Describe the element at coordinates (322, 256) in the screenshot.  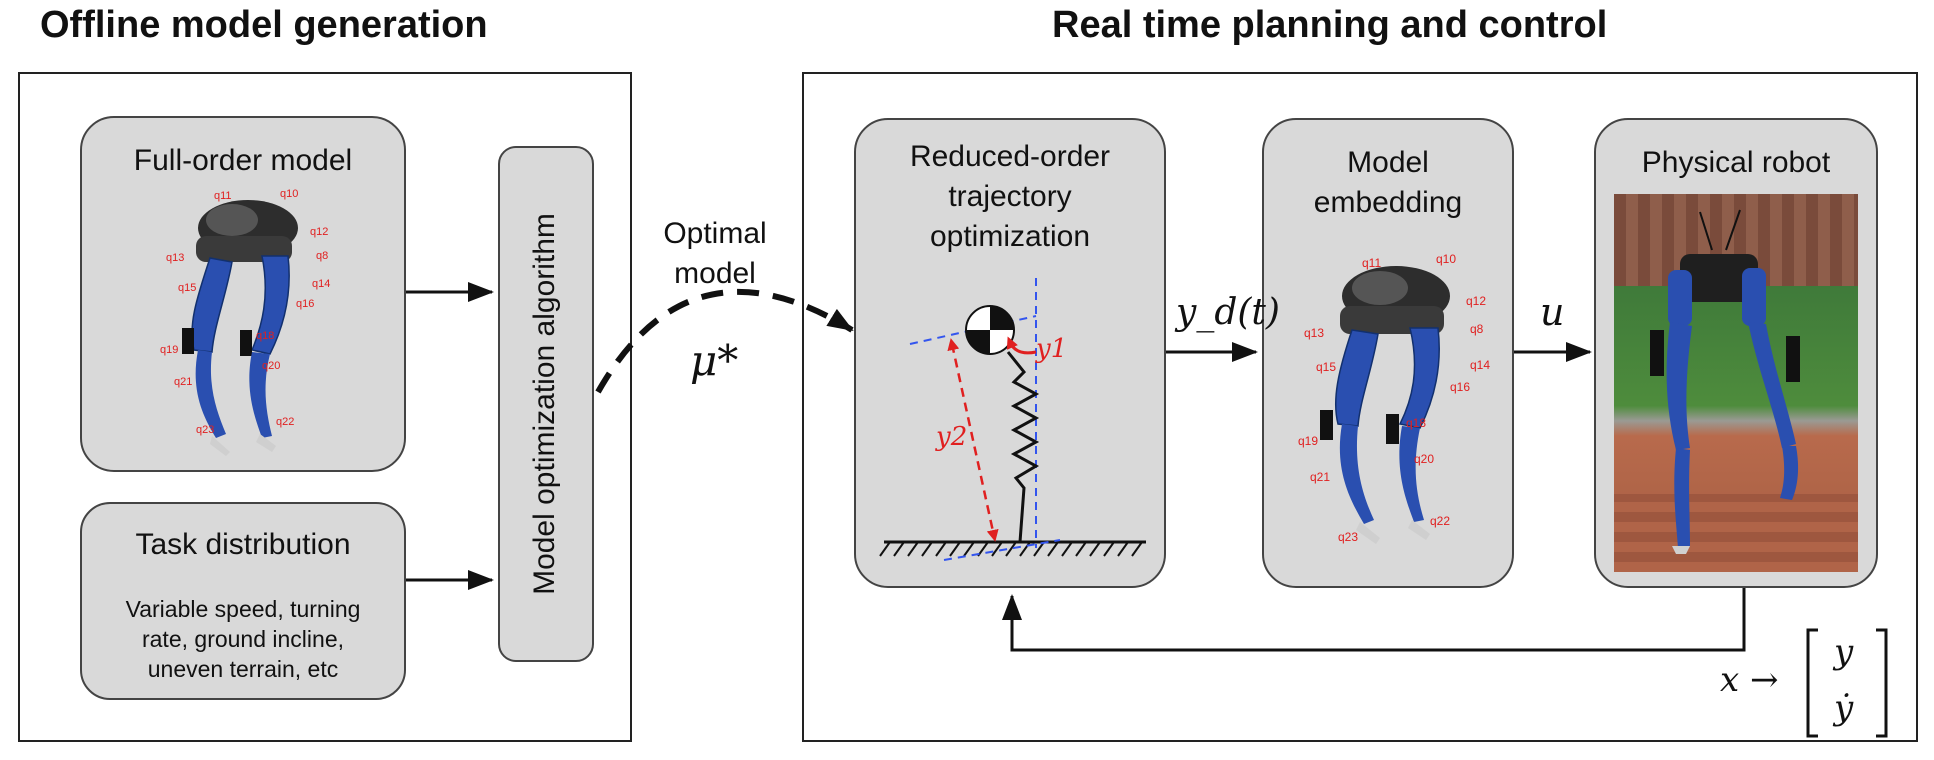
I see `joint-label-full-q8: q8` at that location.